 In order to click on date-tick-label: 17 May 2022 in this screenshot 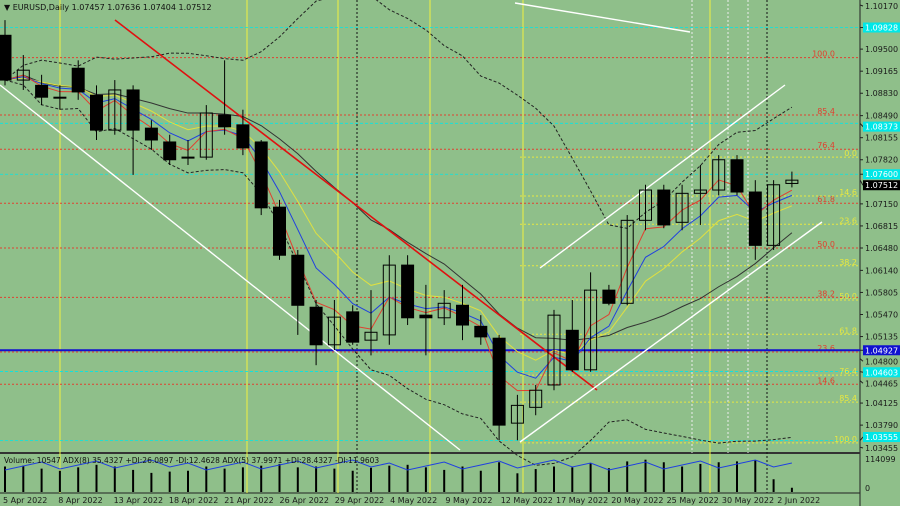, I will do `click(582, 500)`.